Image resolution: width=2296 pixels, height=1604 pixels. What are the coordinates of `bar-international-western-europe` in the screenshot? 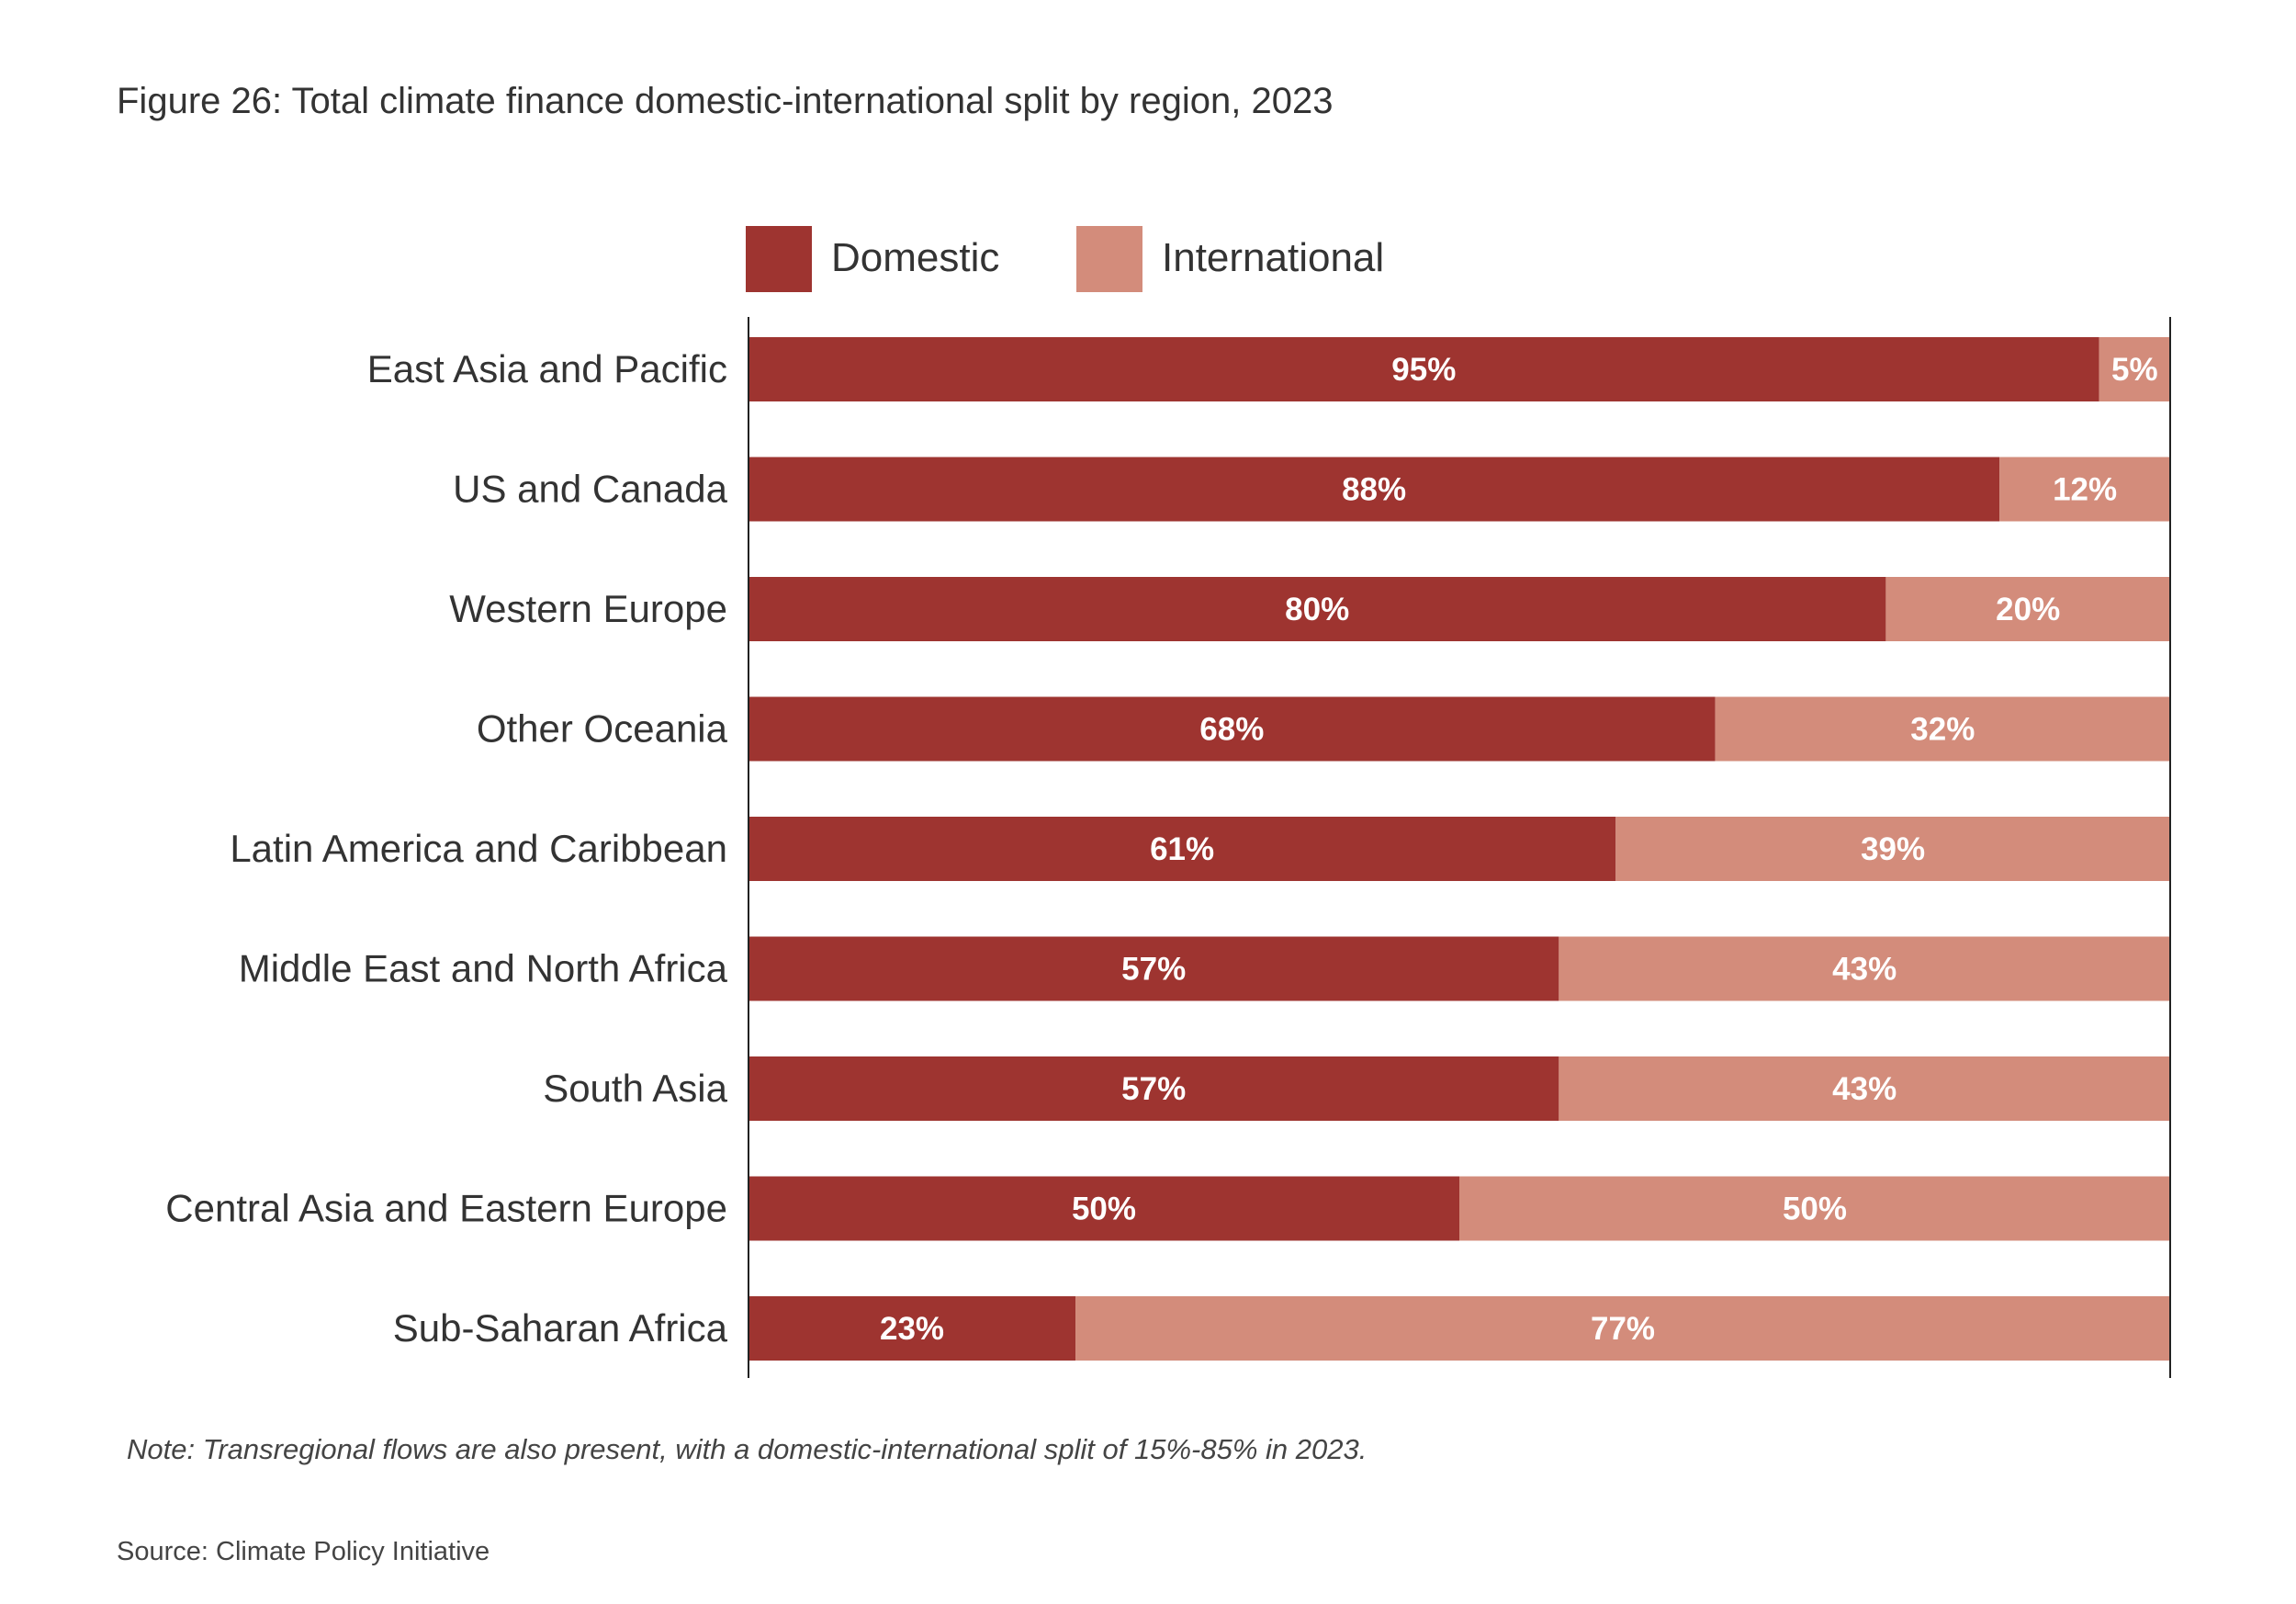 It's located at (2028, 609).